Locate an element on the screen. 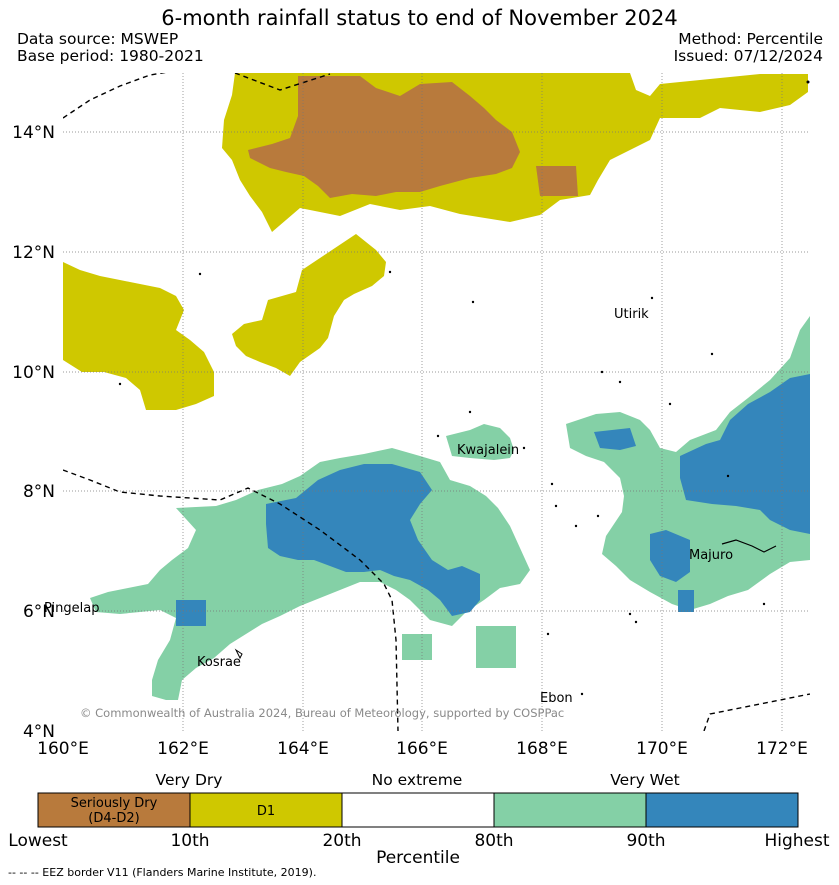 The image size is (839, 885). place-majuro: Majuro is located at coordinates (711, 555).